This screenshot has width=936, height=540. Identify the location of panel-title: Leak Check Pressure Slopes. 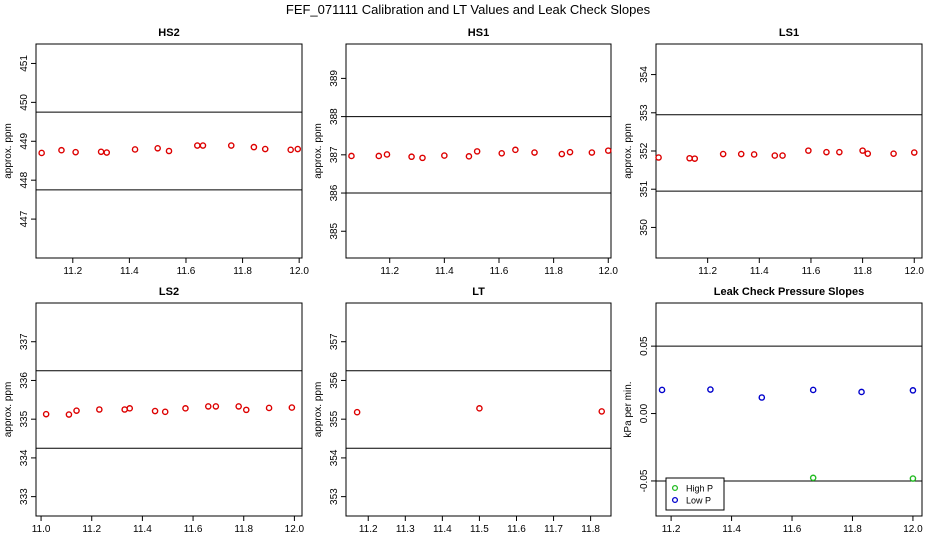
(789, 292).